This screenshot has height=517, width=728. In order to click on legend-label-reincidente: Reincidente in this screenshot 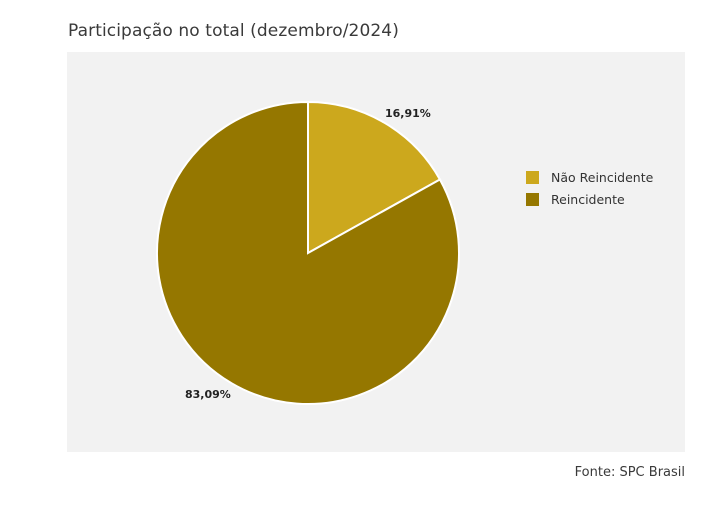, I will do `click(588, 199)`.